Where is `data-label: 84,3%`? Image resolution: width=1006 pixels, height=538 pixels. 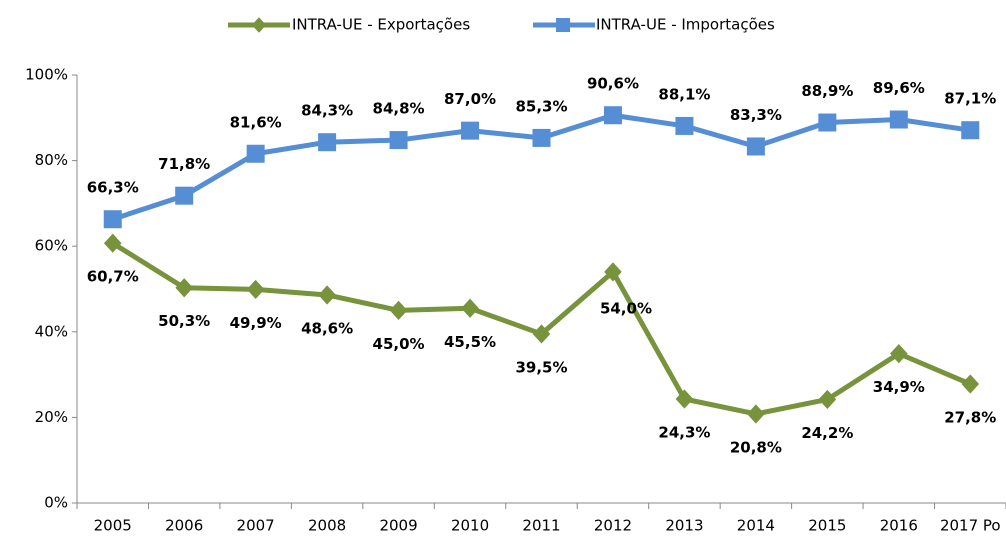
data-label: 84,3% is located at coordinates (327, 111).